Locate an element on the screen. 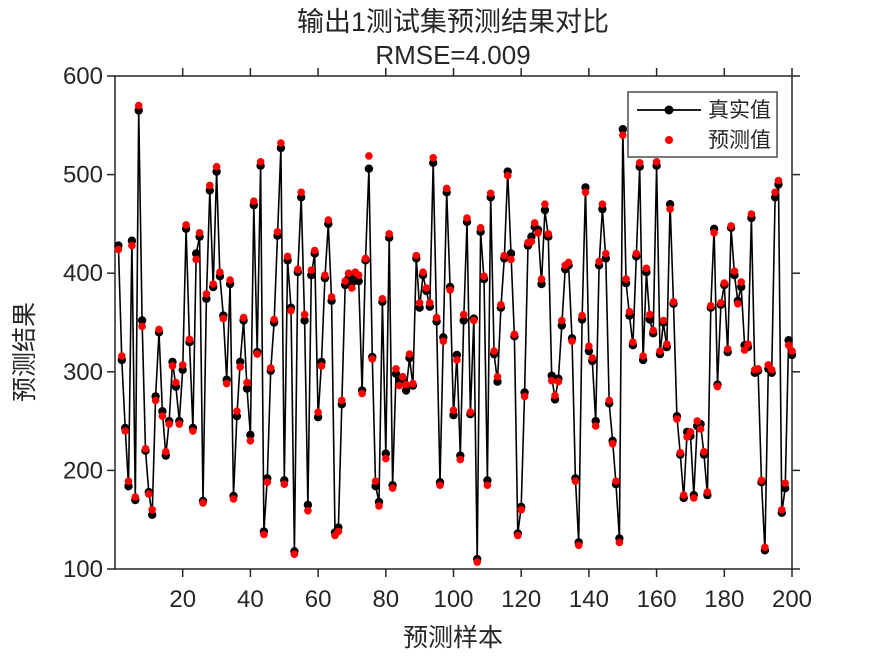 This screenshot has height=656, width=875. x-axis-label: 预测样本 is located at coordinates (453, 638).